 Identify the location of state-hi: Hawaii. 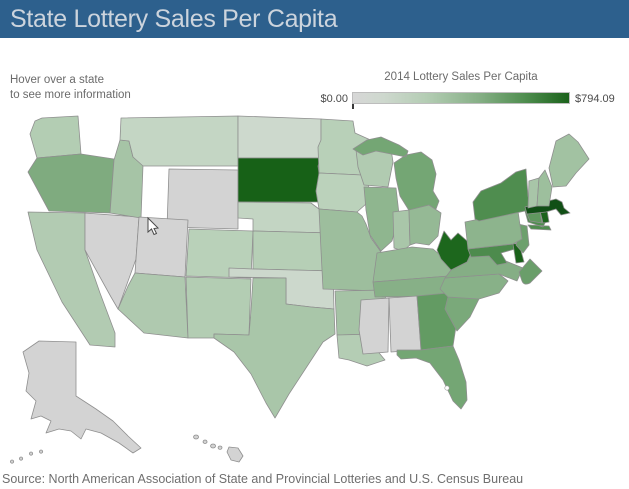
(218, 448).